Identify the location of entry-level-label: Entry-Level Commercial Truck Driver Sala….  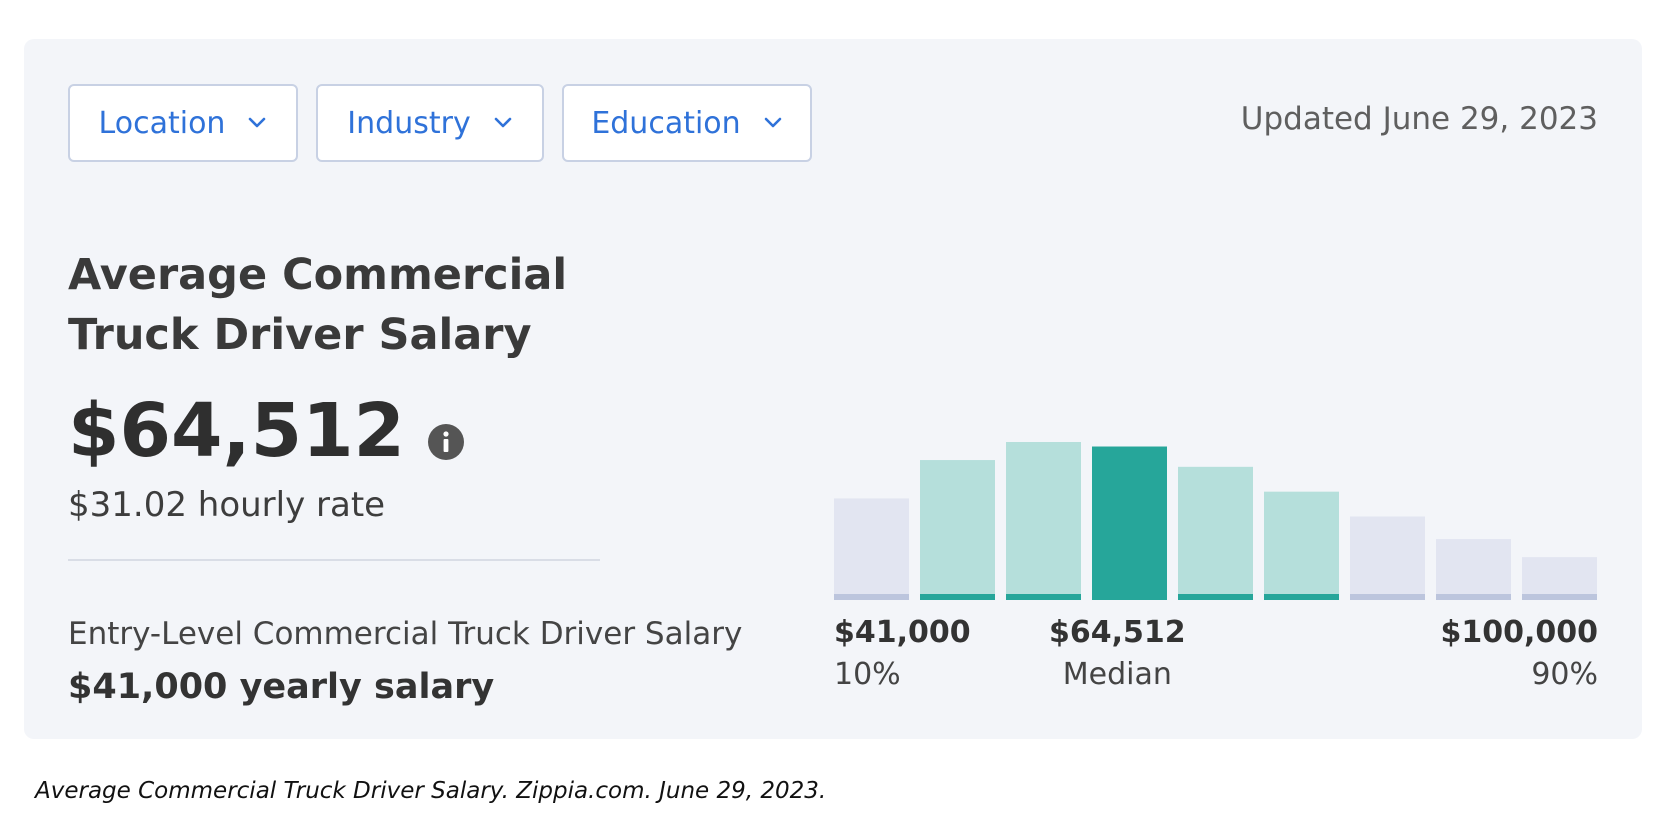
(405, 634).